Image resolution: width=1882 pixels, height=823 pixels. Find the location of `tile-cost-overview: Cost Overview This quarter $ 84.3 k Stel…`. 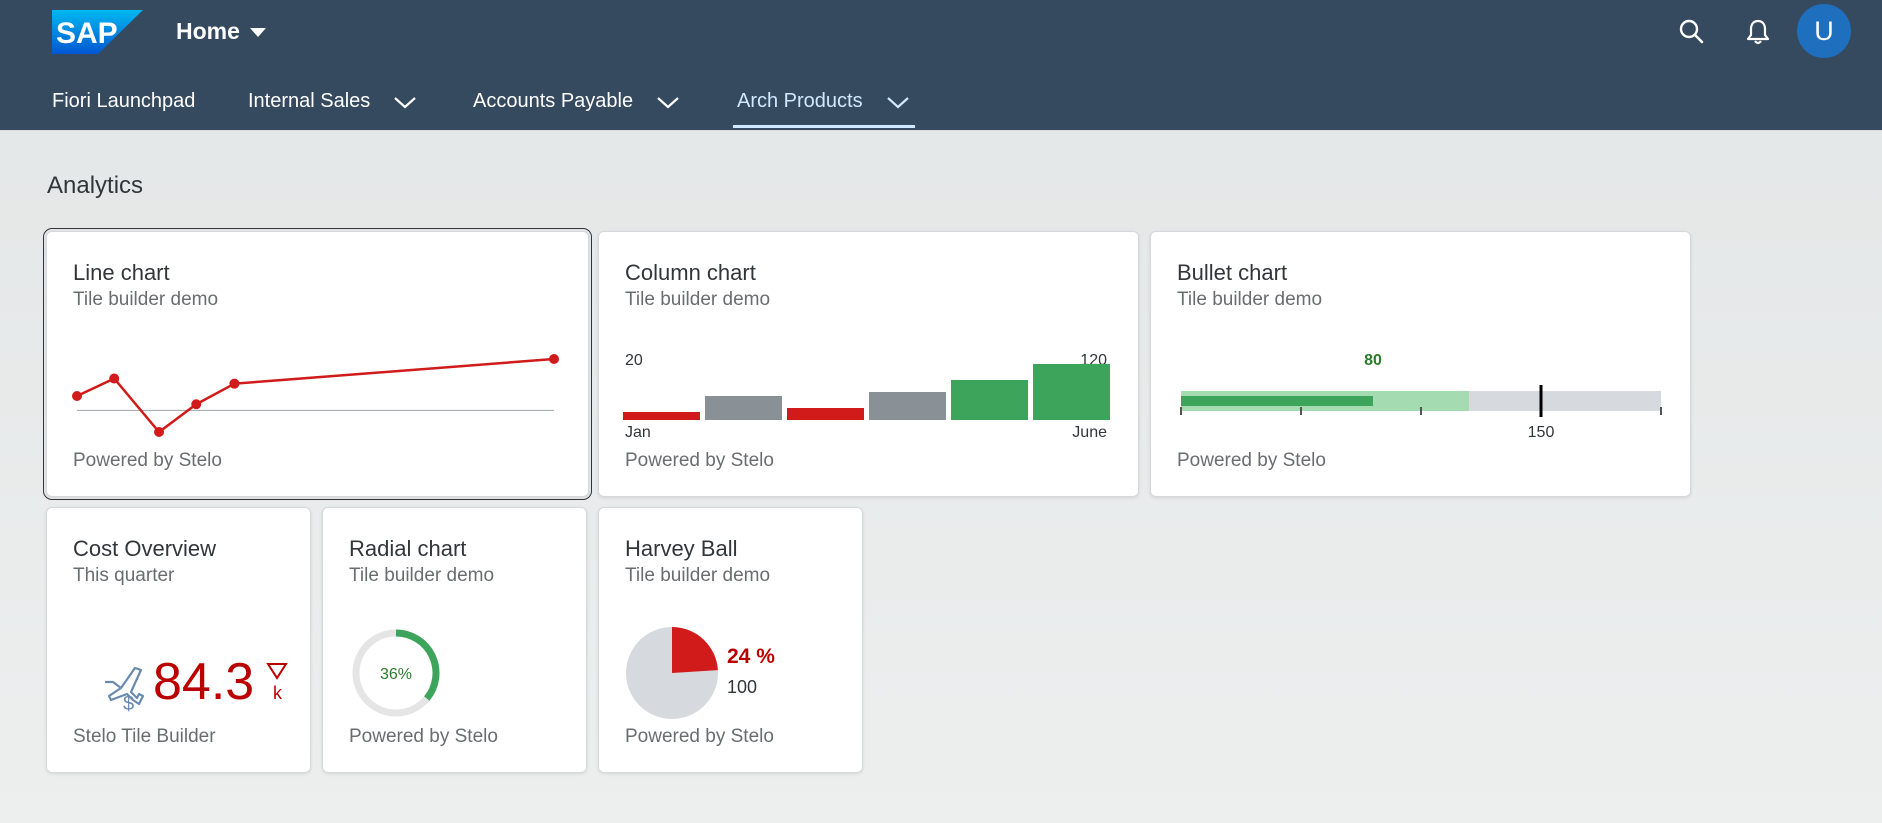

tile-cost-overview: Cost Overview This quarter $ 84.3 k Stel… is located at coordinates (178, 640).